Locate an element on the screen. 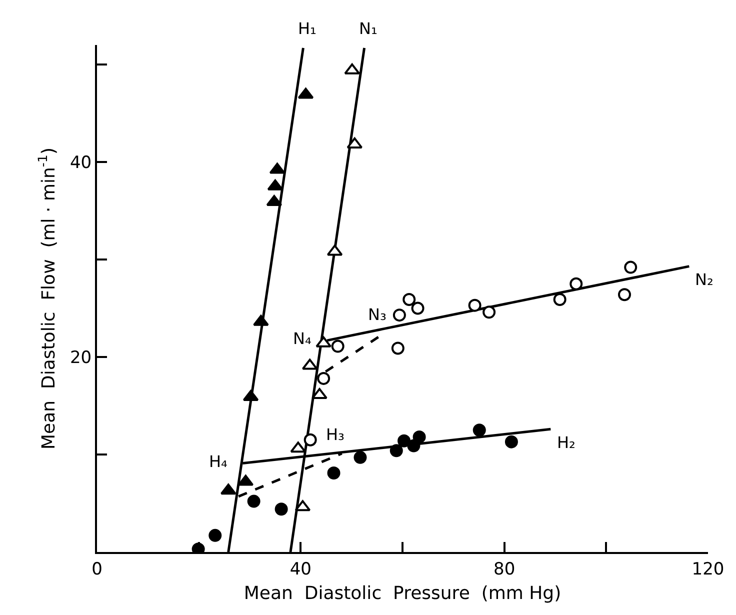 Image resolution: width=736 pixels, height=615 pixels. annotation: H₁ is located at coordinates (307, 28).